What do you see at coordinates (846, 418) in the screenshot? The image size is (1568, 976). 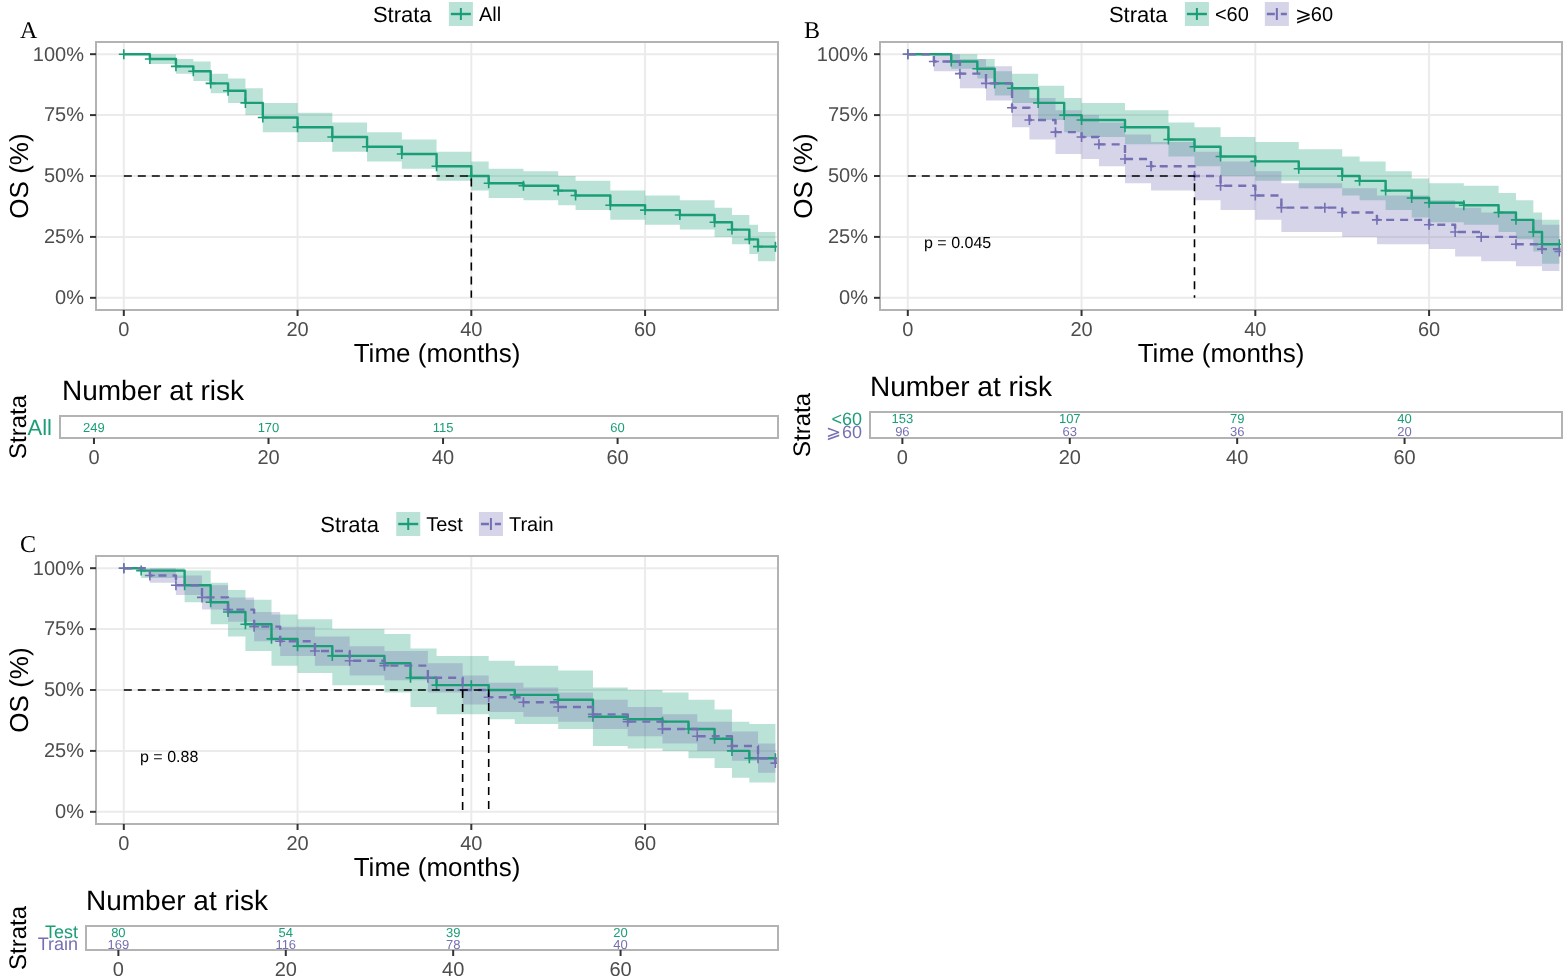 I see `y-tick-label: <60` at bounding box center [846, 418].